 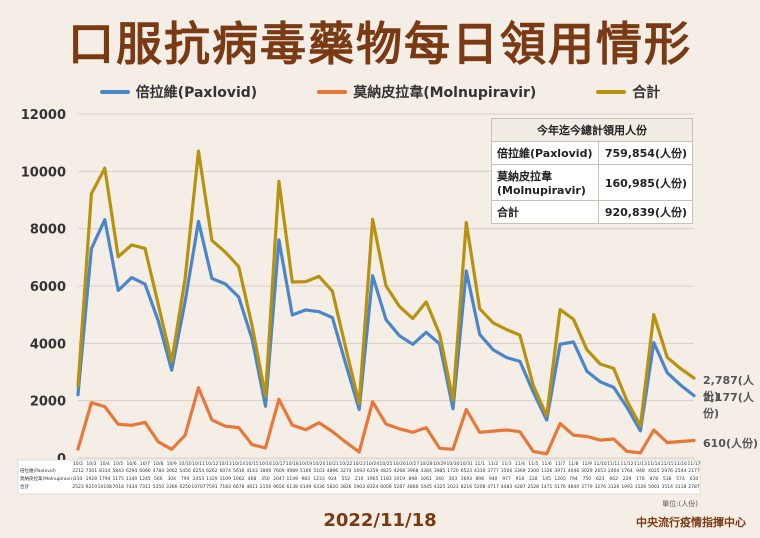 I want to click on daily-value-cell: 468, so click(x=252, y=479).